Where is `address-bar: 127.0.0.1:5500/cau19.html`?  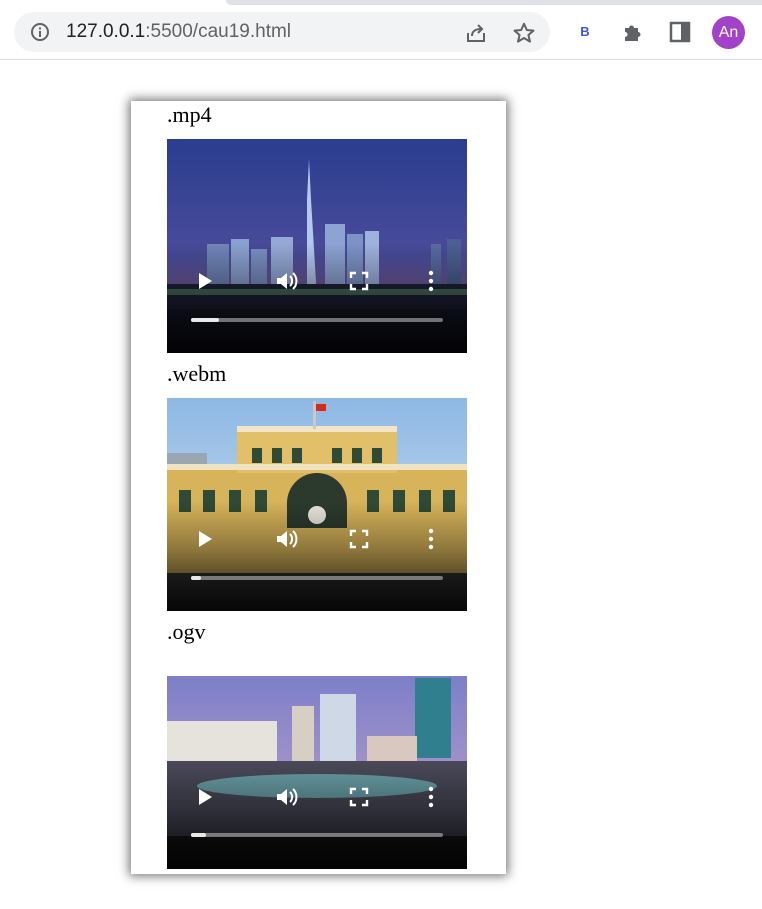 address-bar: 127.0.0.1:5500/cau19.html is located at coordinates (282, 32).